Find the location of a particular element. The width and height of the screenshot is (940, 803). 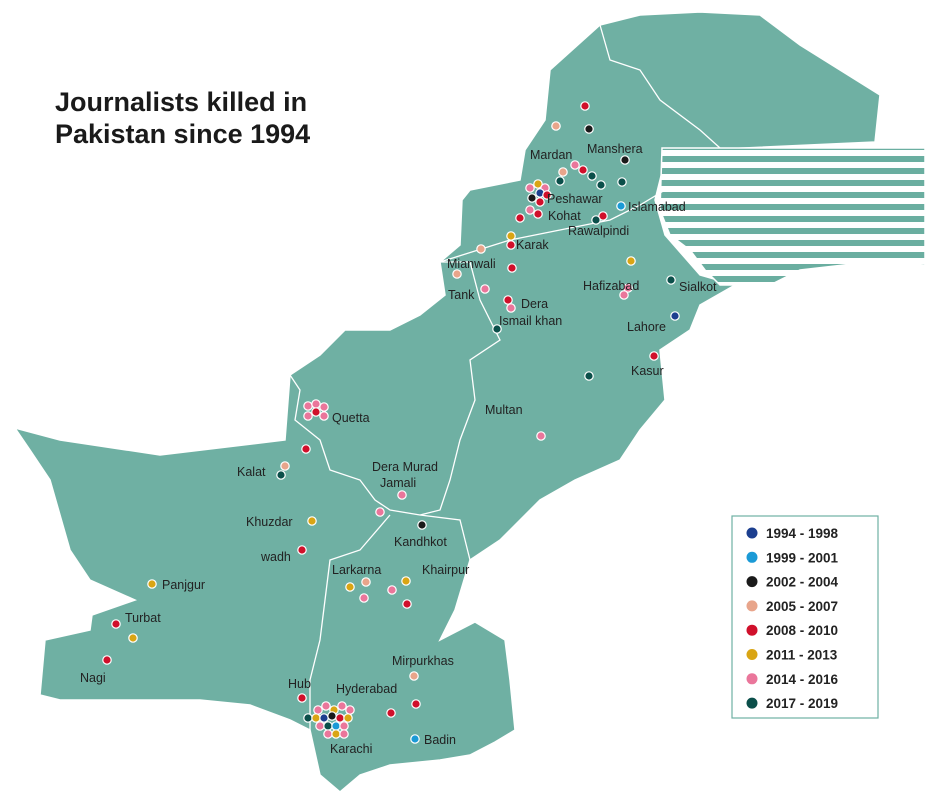

place-label: Multan is located at coordinates (504, 410).